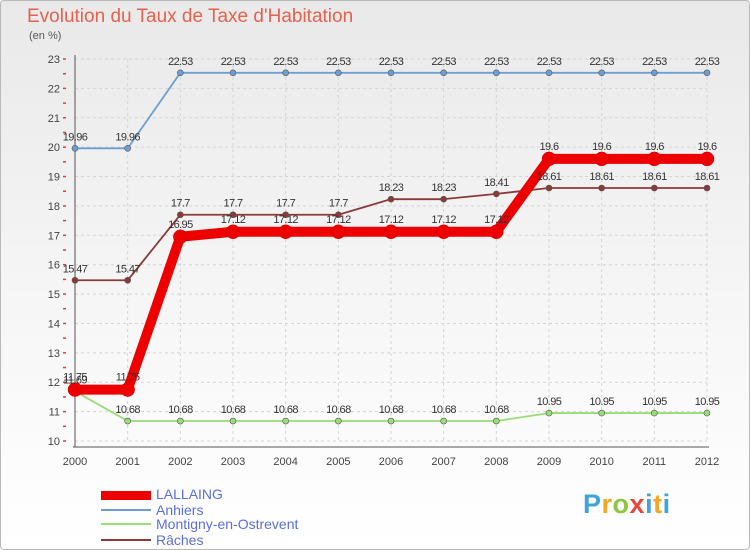  Describe the element at coordinates (261, 540) in the screenshot. I see `legend-item-raches: Râches` at that location.